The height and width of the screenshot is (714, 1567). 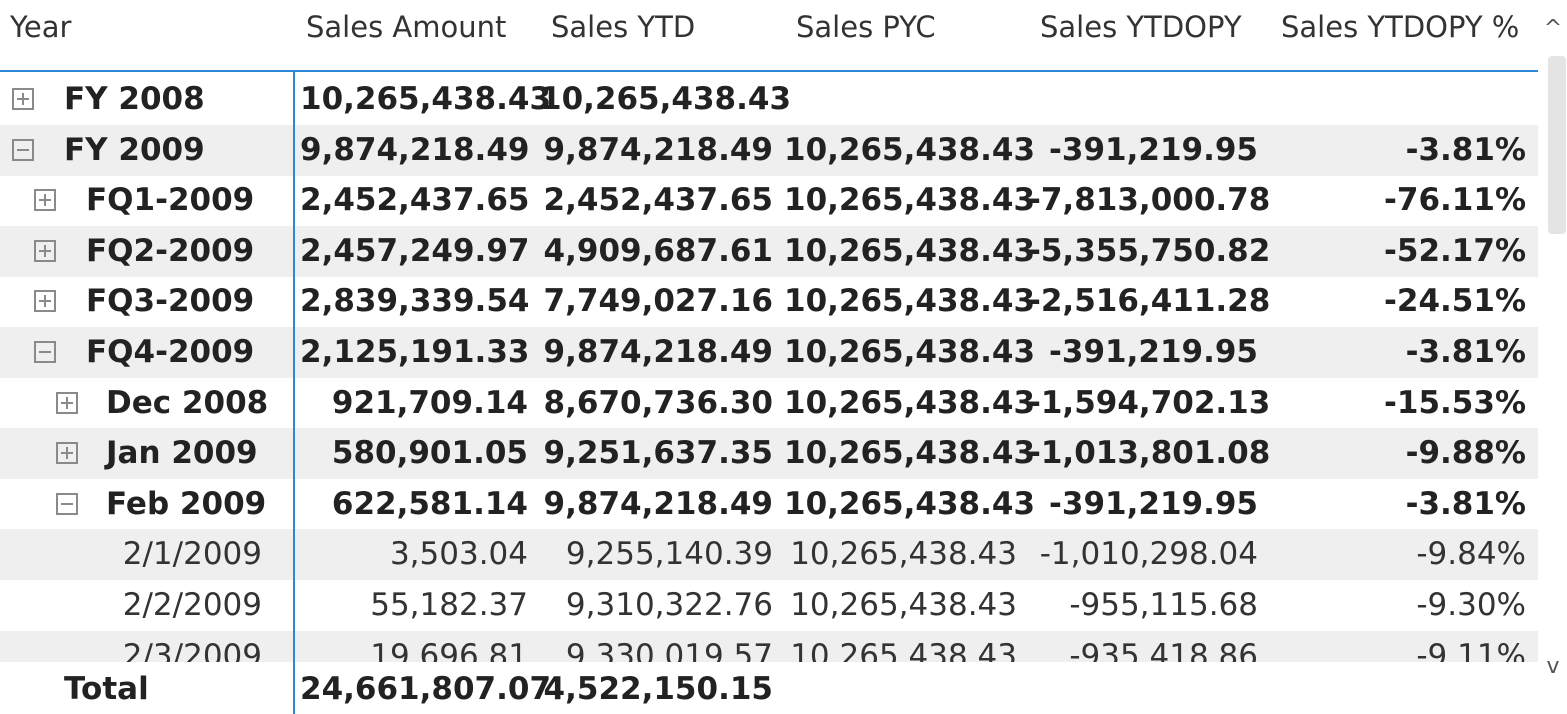 I want to click on scrollbar-thumb, so click(x=1557, y=145).